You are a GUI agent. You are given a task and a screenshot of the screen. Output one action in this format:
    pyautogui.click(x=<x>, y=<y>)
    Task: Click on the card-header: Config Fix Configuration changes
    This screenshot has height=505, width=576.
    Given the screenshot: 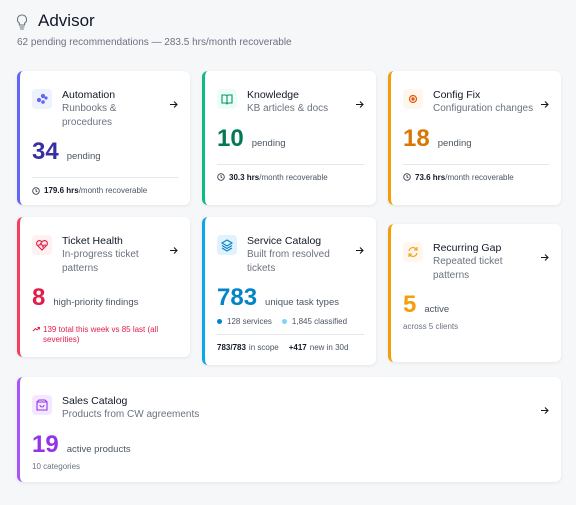 What is the action you would take?
    pyautogui.click(x=476, y=102)
    